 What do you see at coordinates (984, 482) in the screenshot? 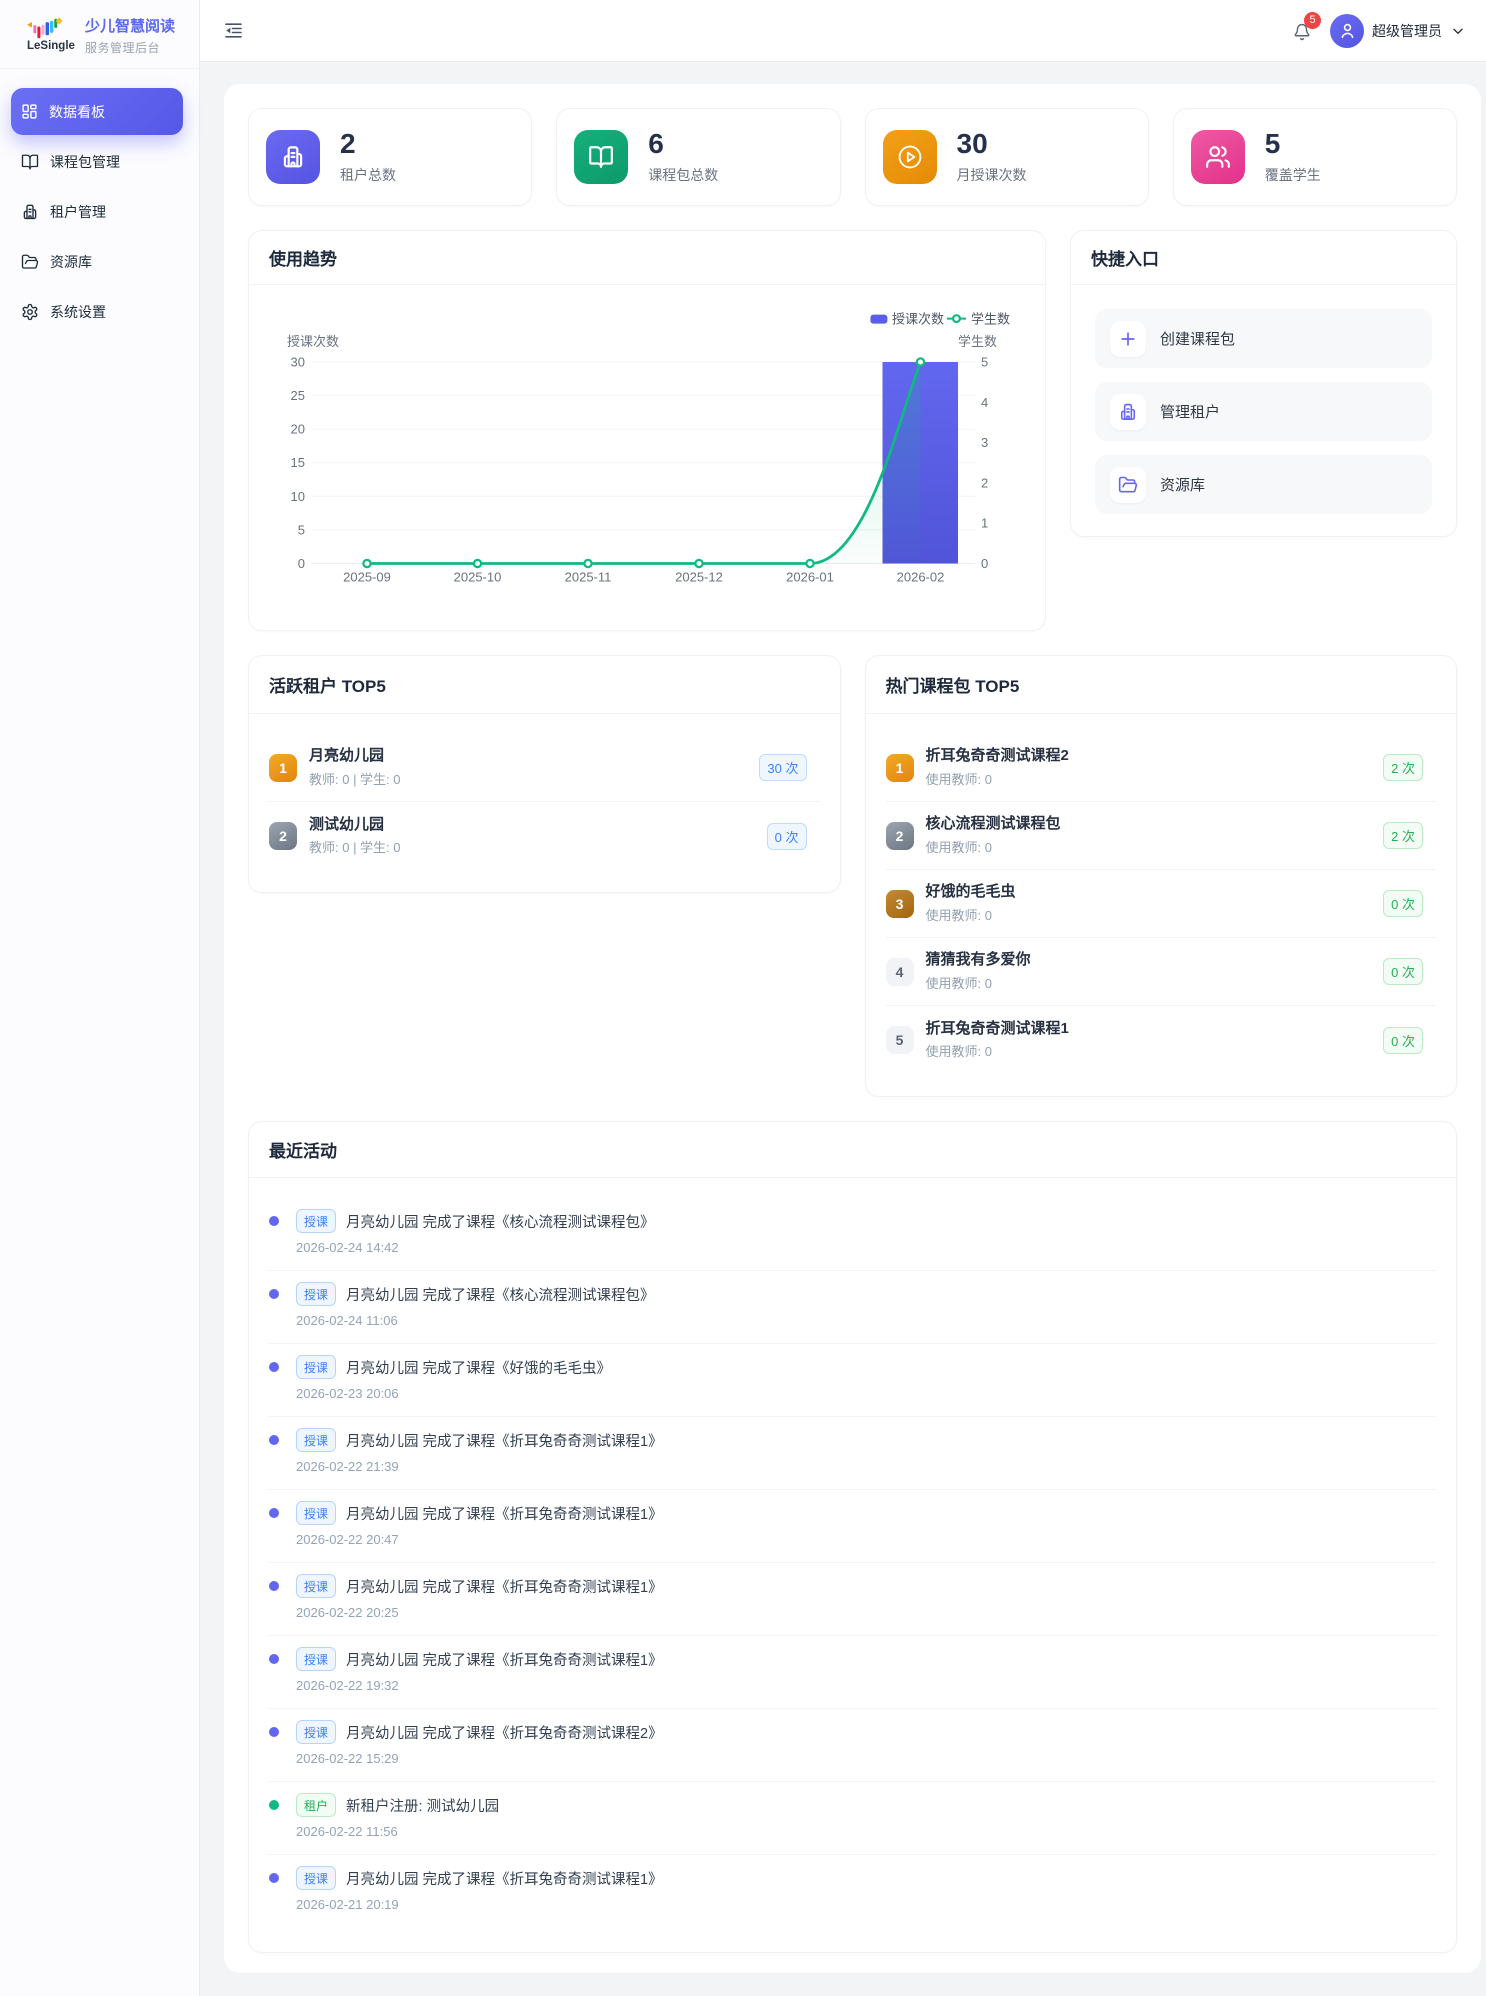
I see `svg-text: 2` at bounding box center [984, 482].